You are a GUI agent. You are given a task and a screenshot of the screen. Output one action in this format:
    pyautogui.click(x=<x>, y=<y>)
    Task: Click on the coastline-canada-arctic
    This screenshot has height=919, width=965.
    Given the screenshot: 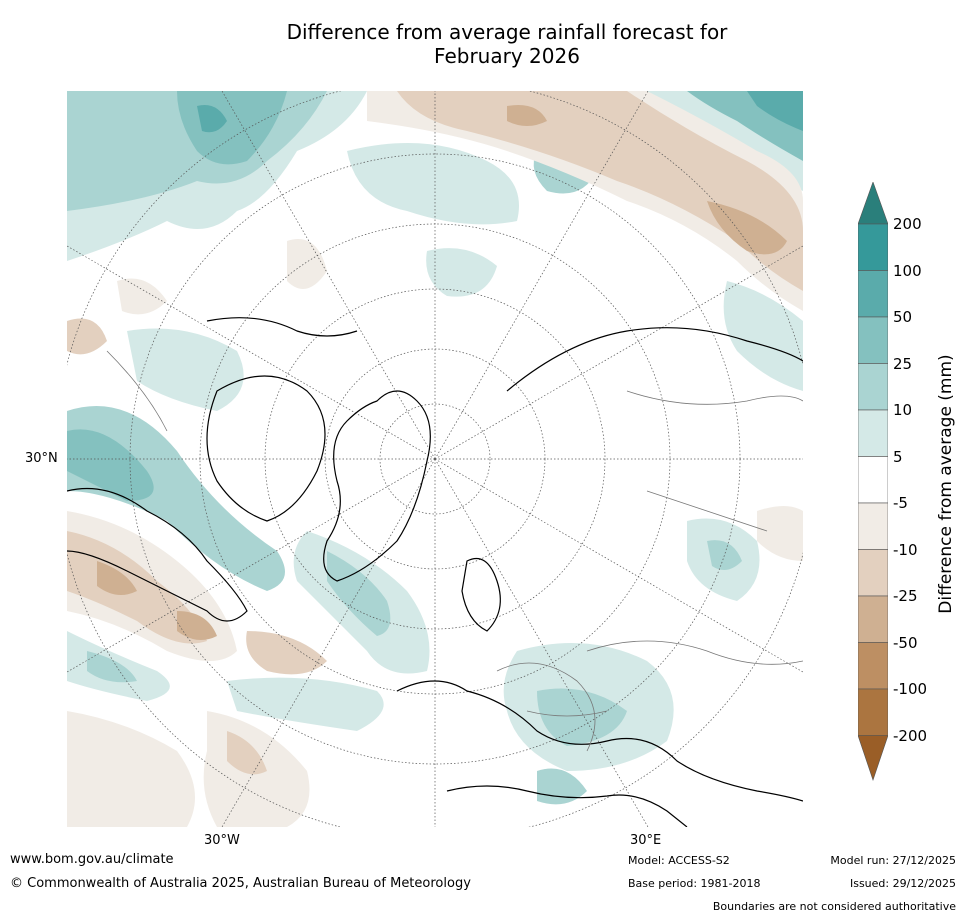 What is the action you would take?
    pyautogui.click(x=266, y=448)
    